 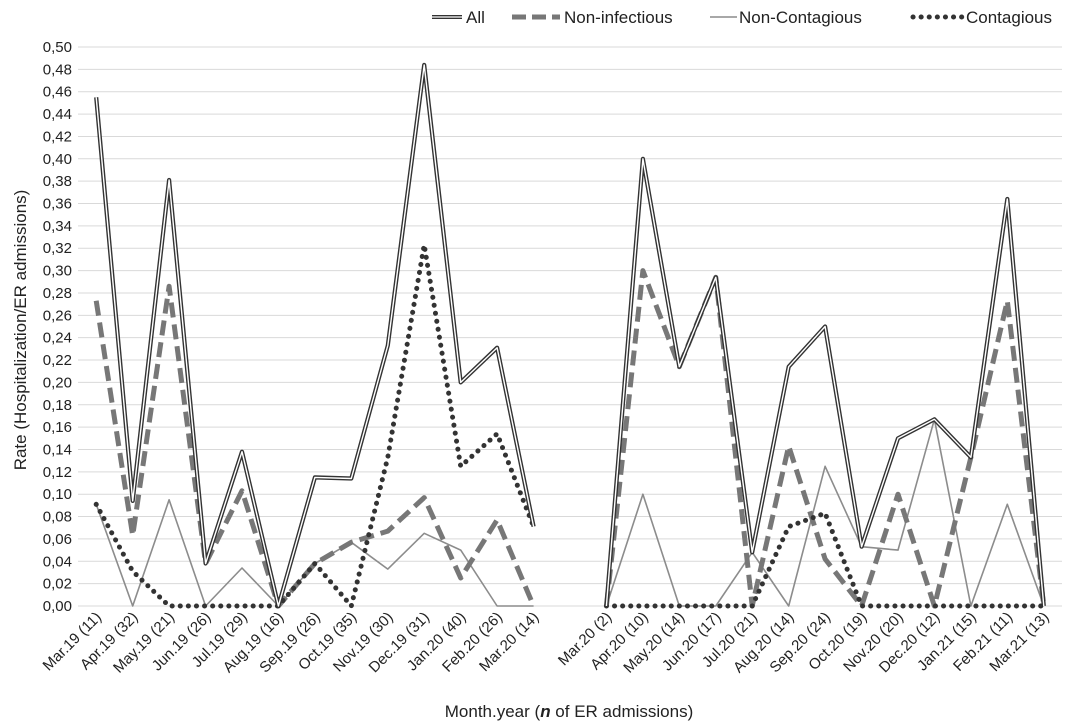 I want to click on y-tick-label: 0,20, so click(x=57, y=382).